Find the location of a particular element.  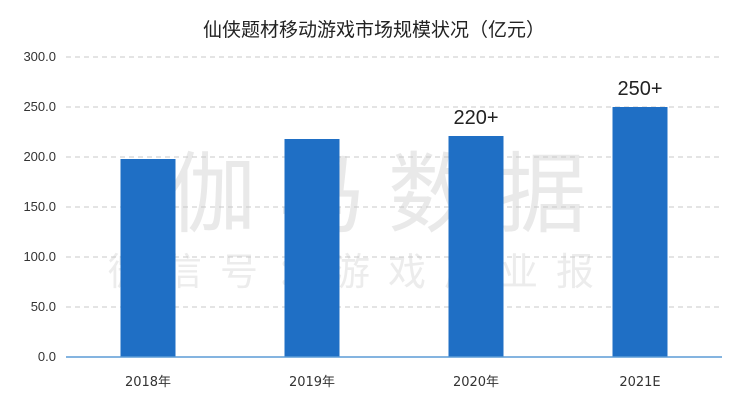

x-axis: 2018年 2019年 2020年 2021E is located at coordinates (394, 373).